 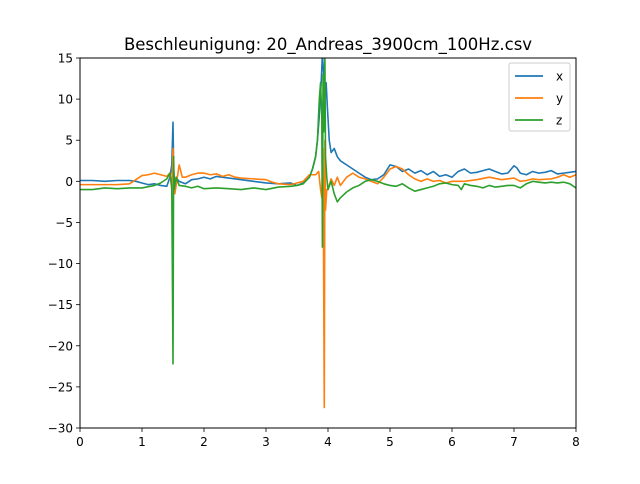 What do you see at coordinates (576, 442) in the screenshot?
I see `x-tick-label: 8` at bounding box center [576, 442].